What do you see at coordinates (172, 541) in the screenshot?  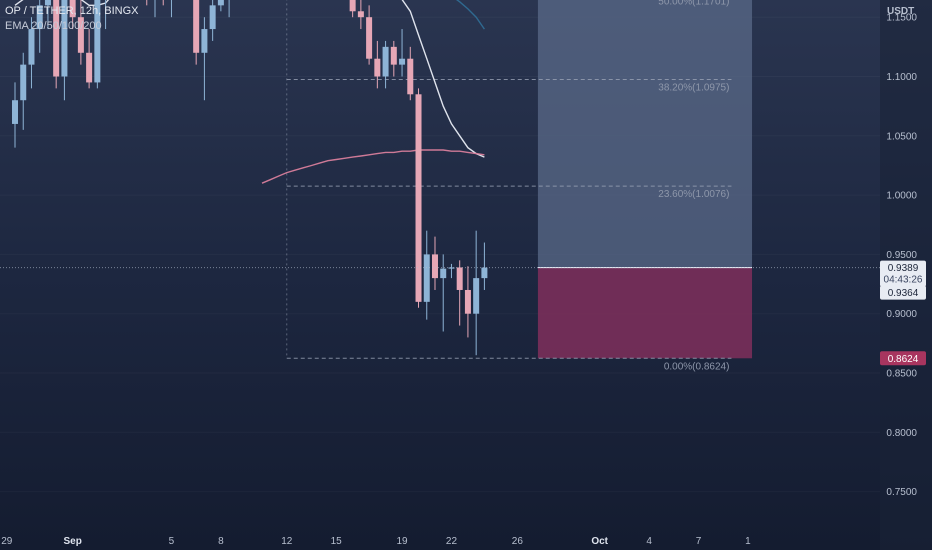 I see `time-tick-label: 5` at bounding box center [172, 541].